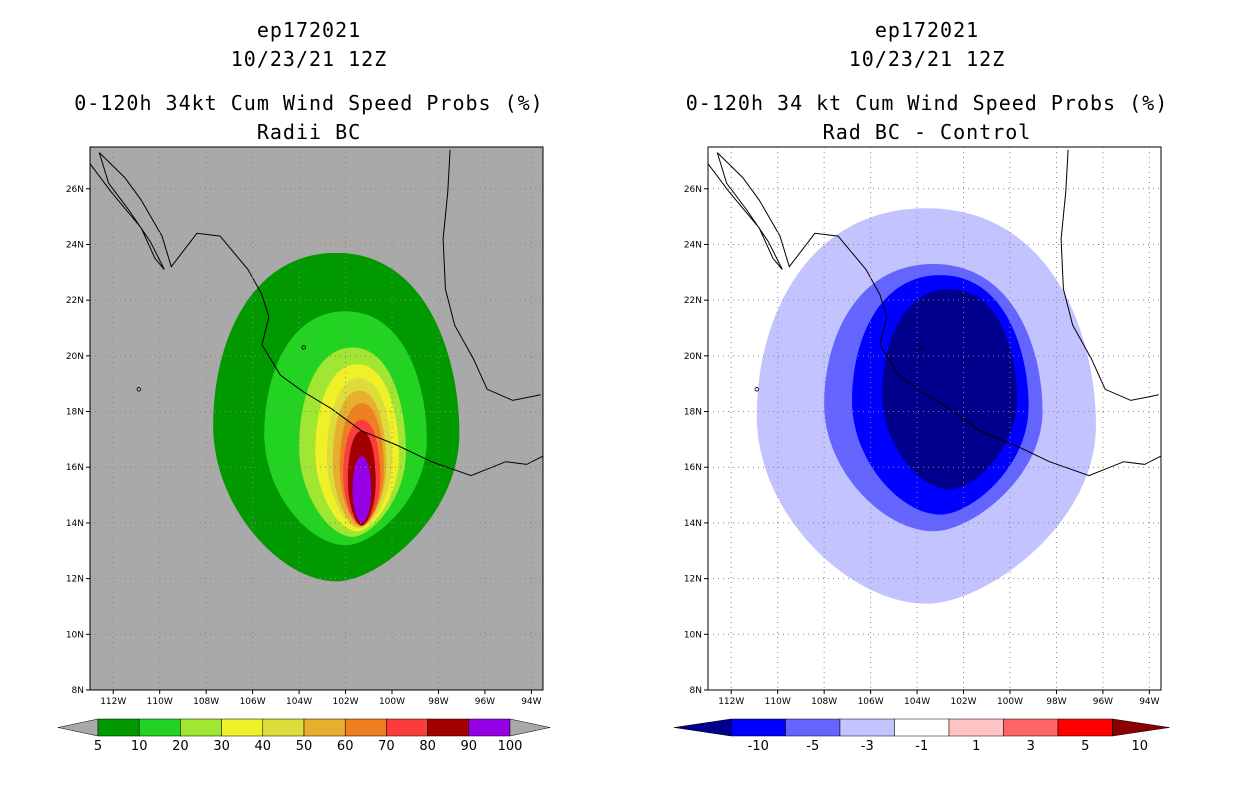 The height and width of the screenshot is (800, 1236). What do you see at coordinates (510, 746) in the screenshot?
I see `colorbar-label: 100` at bounding box center [510, 746].